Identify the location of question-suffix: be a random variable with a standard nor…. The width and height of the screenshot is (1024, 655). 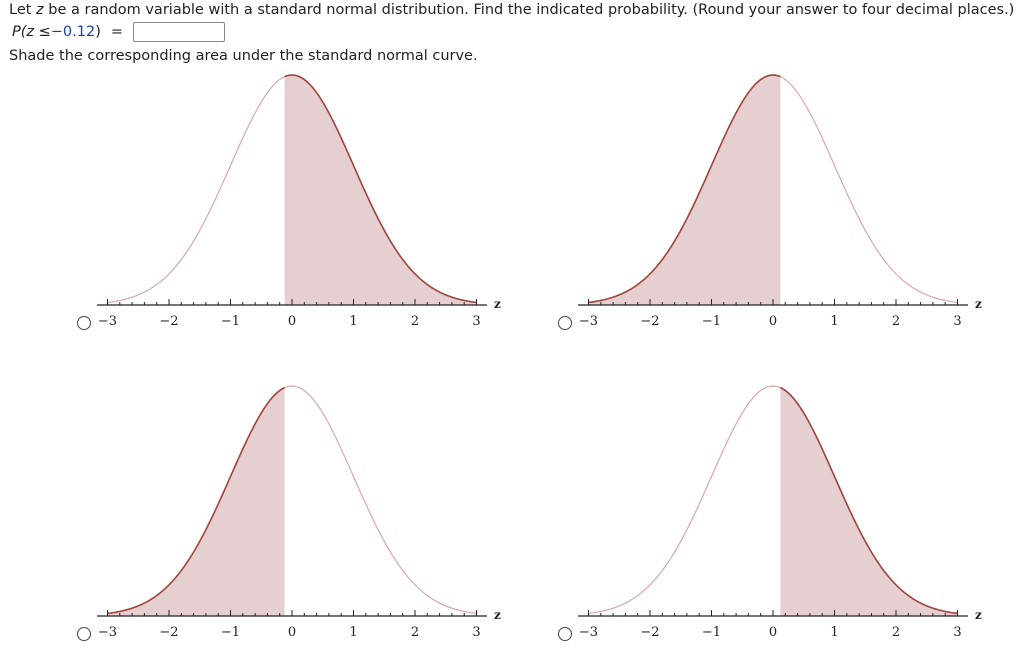
(529, 10).